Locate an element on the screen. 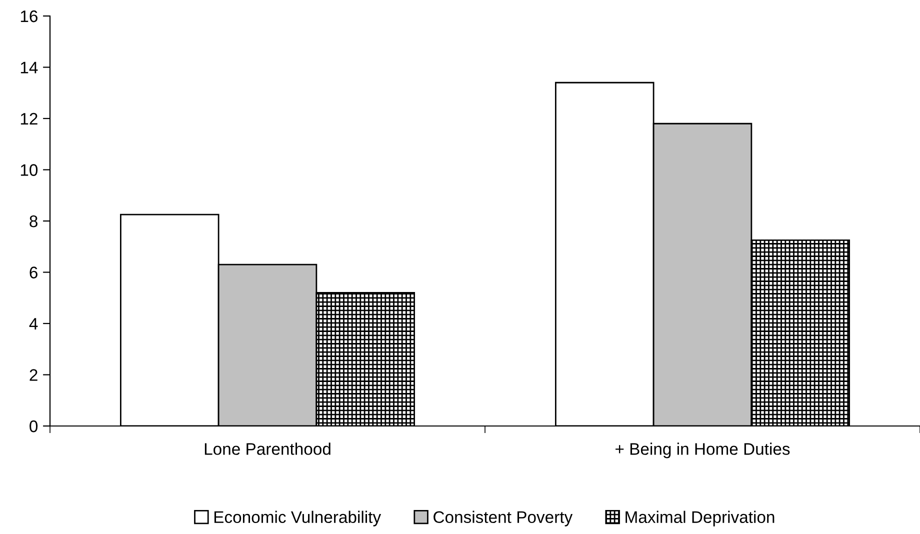 The width and height of the screenshot is (920, 534). y-tick-label: 4 is located at coordinates (33, 324).